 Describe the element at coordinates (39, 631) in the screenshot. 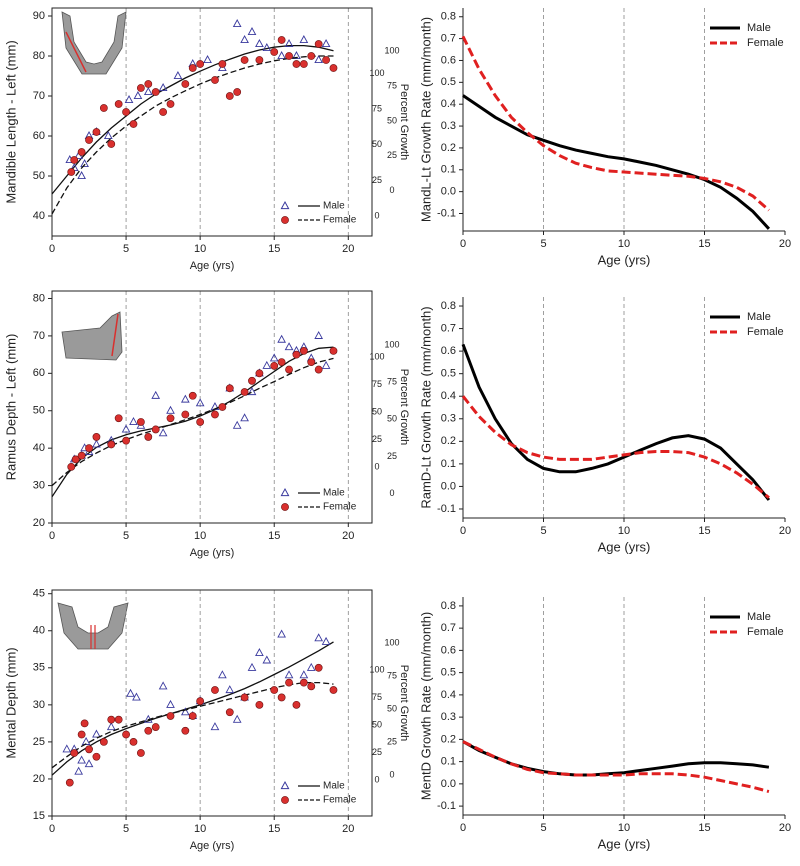

I see `y-tick-label: 40` at that location.